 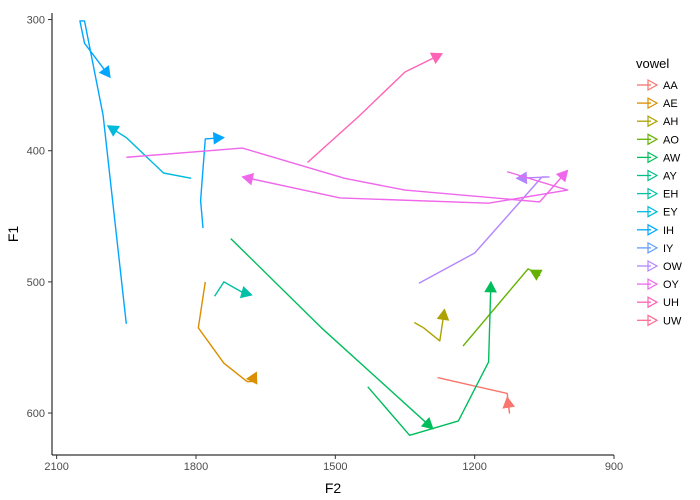 I want to click on legend-item-uh: UH, so click(x=658, y=302).